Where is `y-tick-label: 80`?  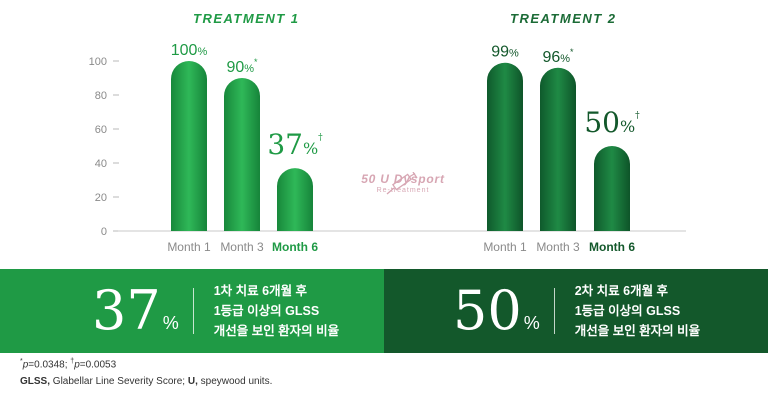 y-tick-label: 80 is located at coordinates (101, 96).